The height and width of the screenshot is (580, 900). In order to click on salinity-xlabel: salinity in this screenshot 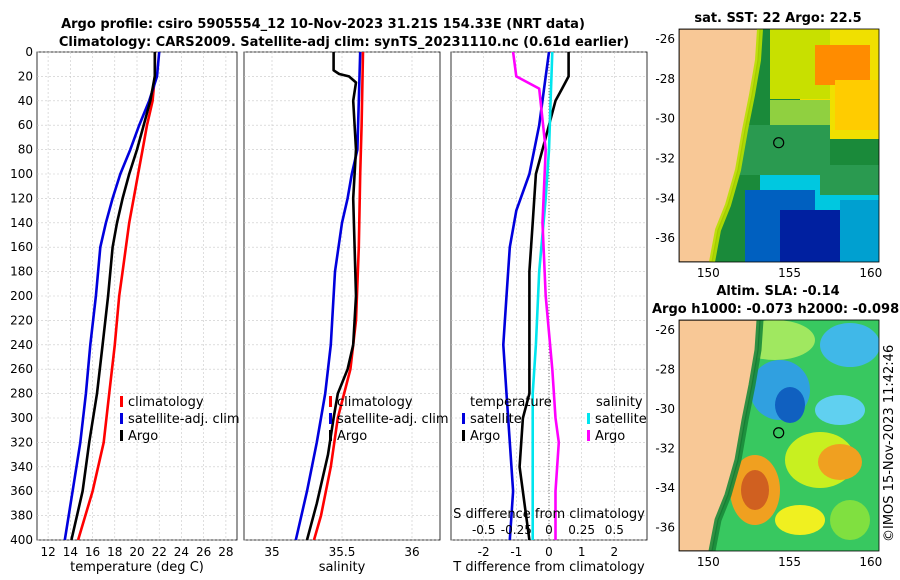, I will do `click(342, 567)`.